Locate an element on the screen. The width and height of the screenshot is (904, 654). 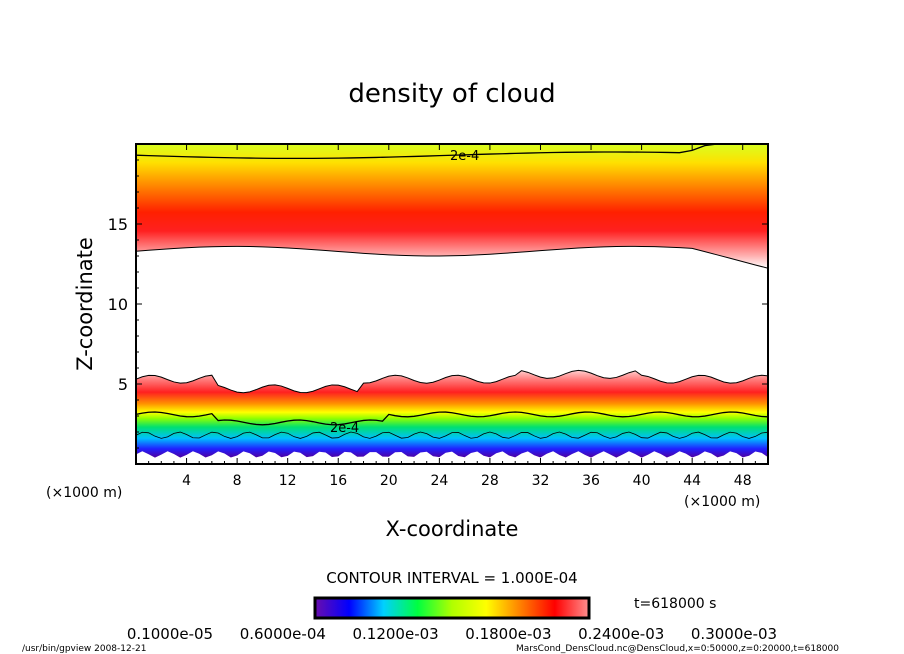
colorbar-tick-label: 0.2400e-03 is located at coordinates (621, 634).